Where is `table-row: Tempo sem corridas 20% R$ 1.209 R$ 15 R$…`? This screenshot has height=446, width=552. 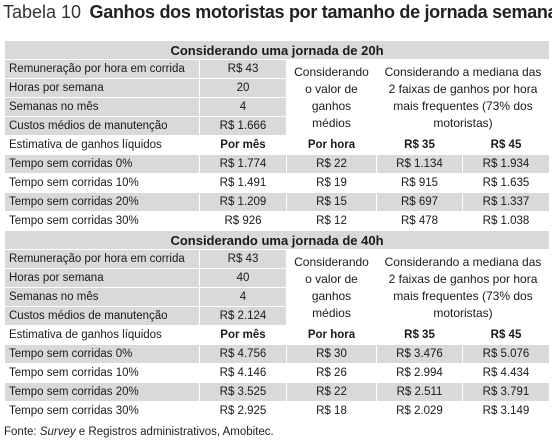 table-row: Tempo sem corridas 20% R$ 1.209 R$ 15 R$… is located at coordinates (277, 202).